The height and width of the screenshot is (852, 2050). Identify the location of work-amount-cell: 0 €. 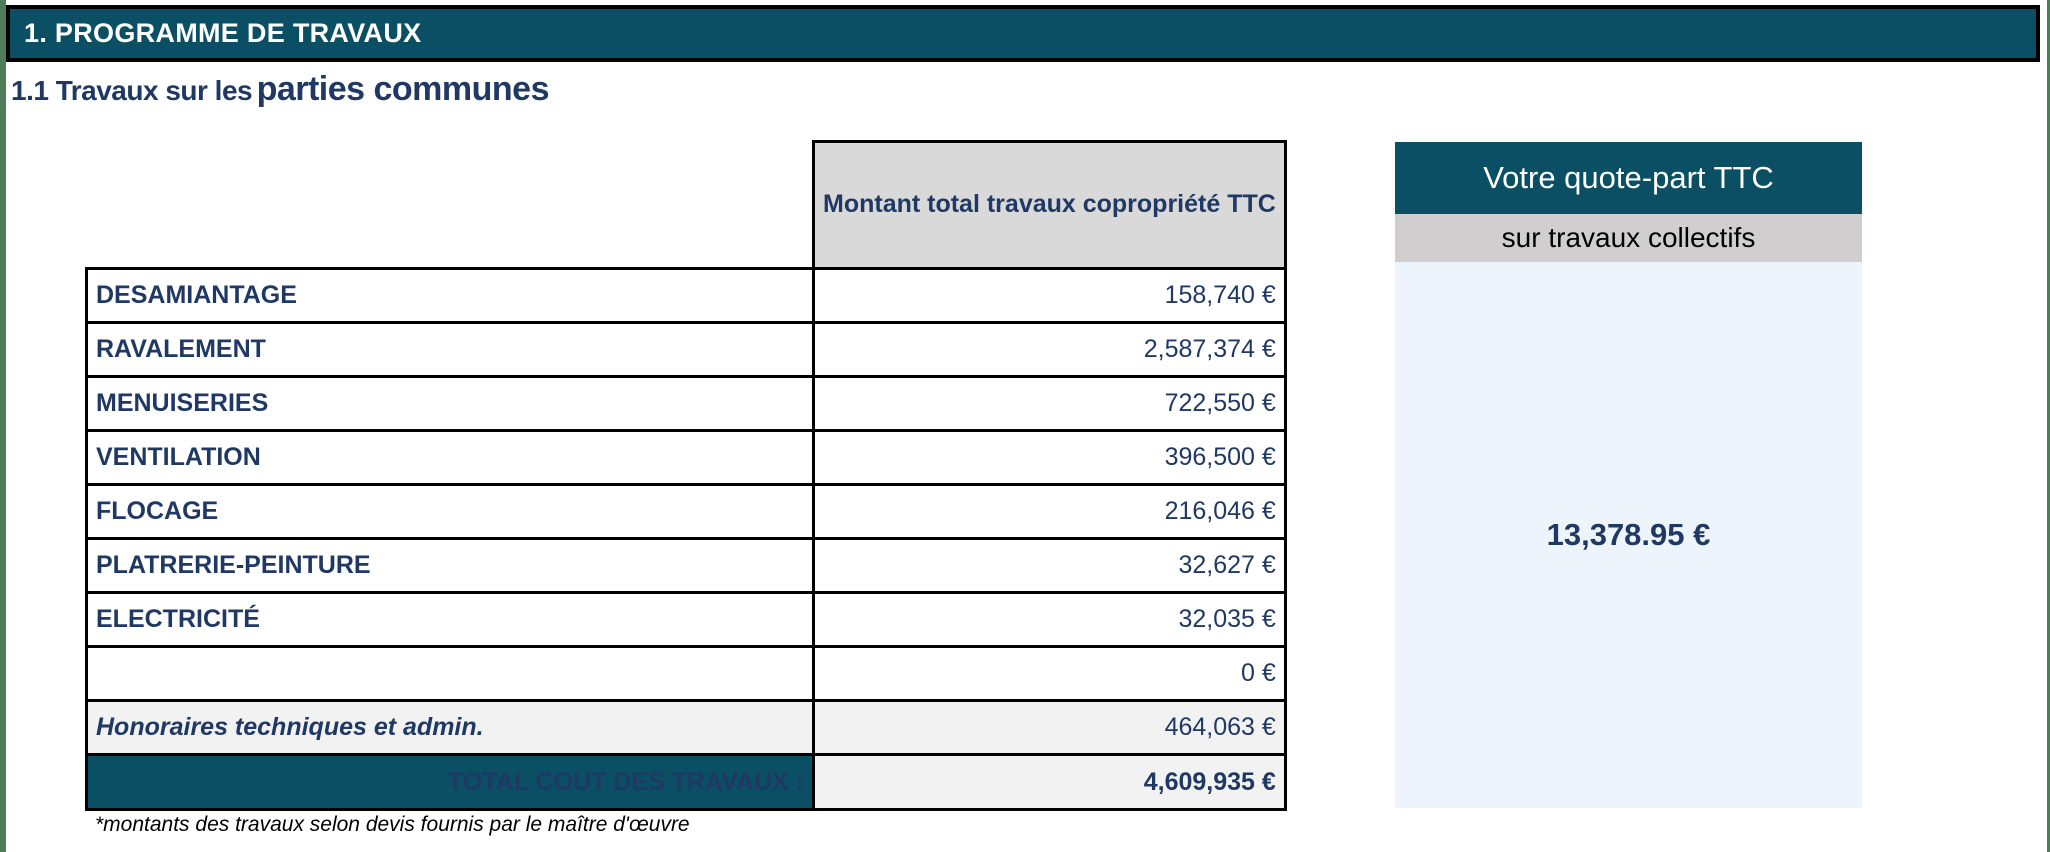
(1049, 673).